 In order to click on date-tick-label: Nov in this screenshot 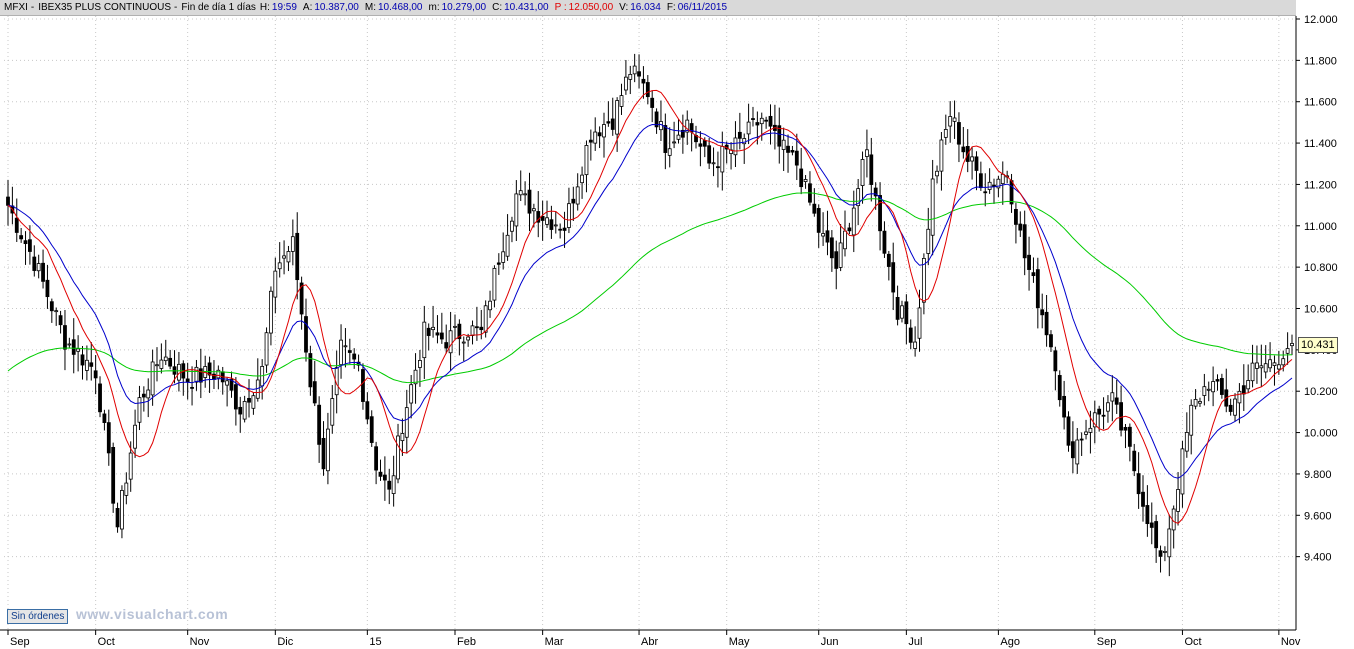, I will do `click(200, 642)`.